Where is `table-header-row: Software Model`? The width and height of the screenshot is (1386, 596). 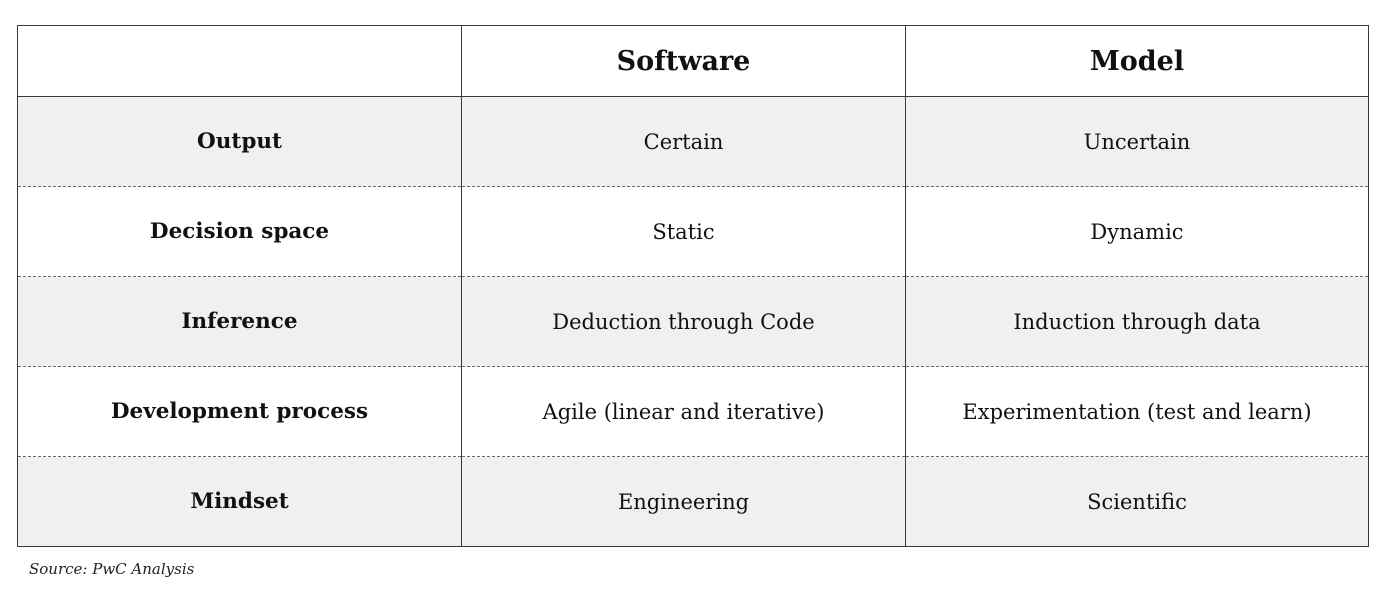
table-header-row: Software Model is located at coordinates (693, 61).